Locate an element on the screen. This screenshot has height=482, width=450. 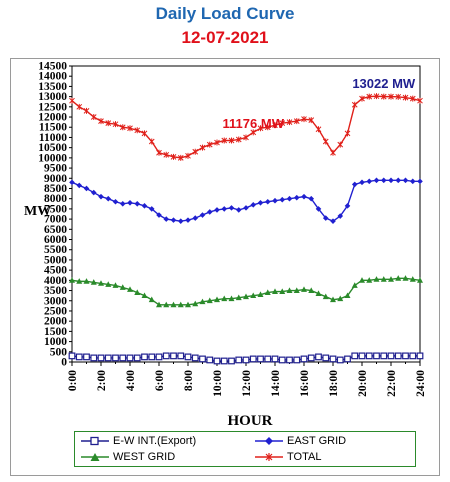
x-tick-label: 0:00 is located at coordinates (73, 380).